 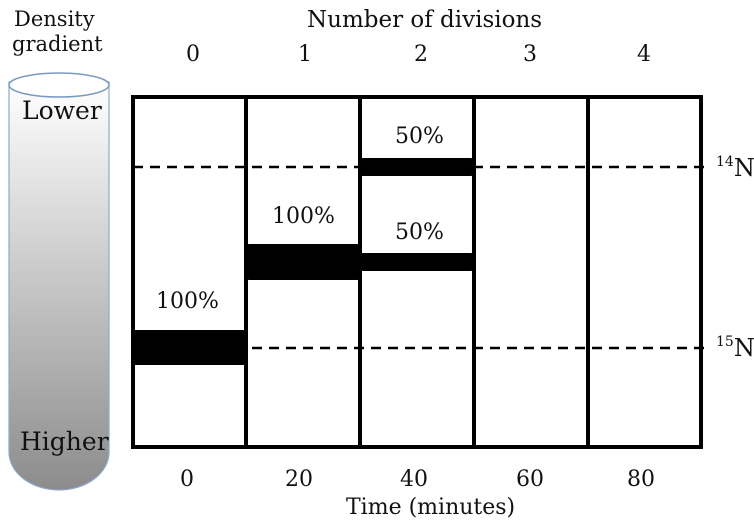 I want to click on n14-mass: 14, so click(x=725, y=162).